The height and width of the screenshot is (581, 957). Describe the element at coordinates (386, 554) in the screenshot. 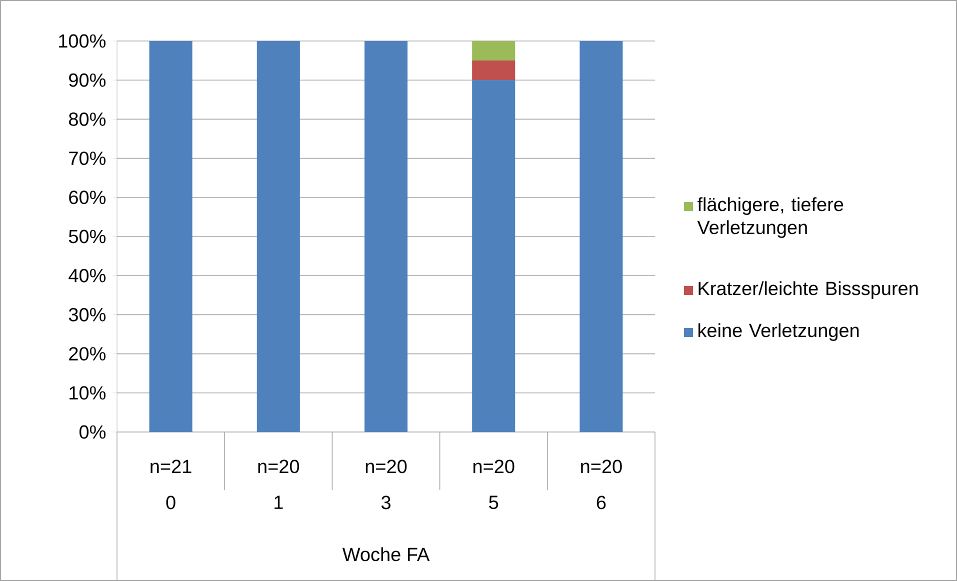

I see `x-axis-title: Woche FA` at that location.